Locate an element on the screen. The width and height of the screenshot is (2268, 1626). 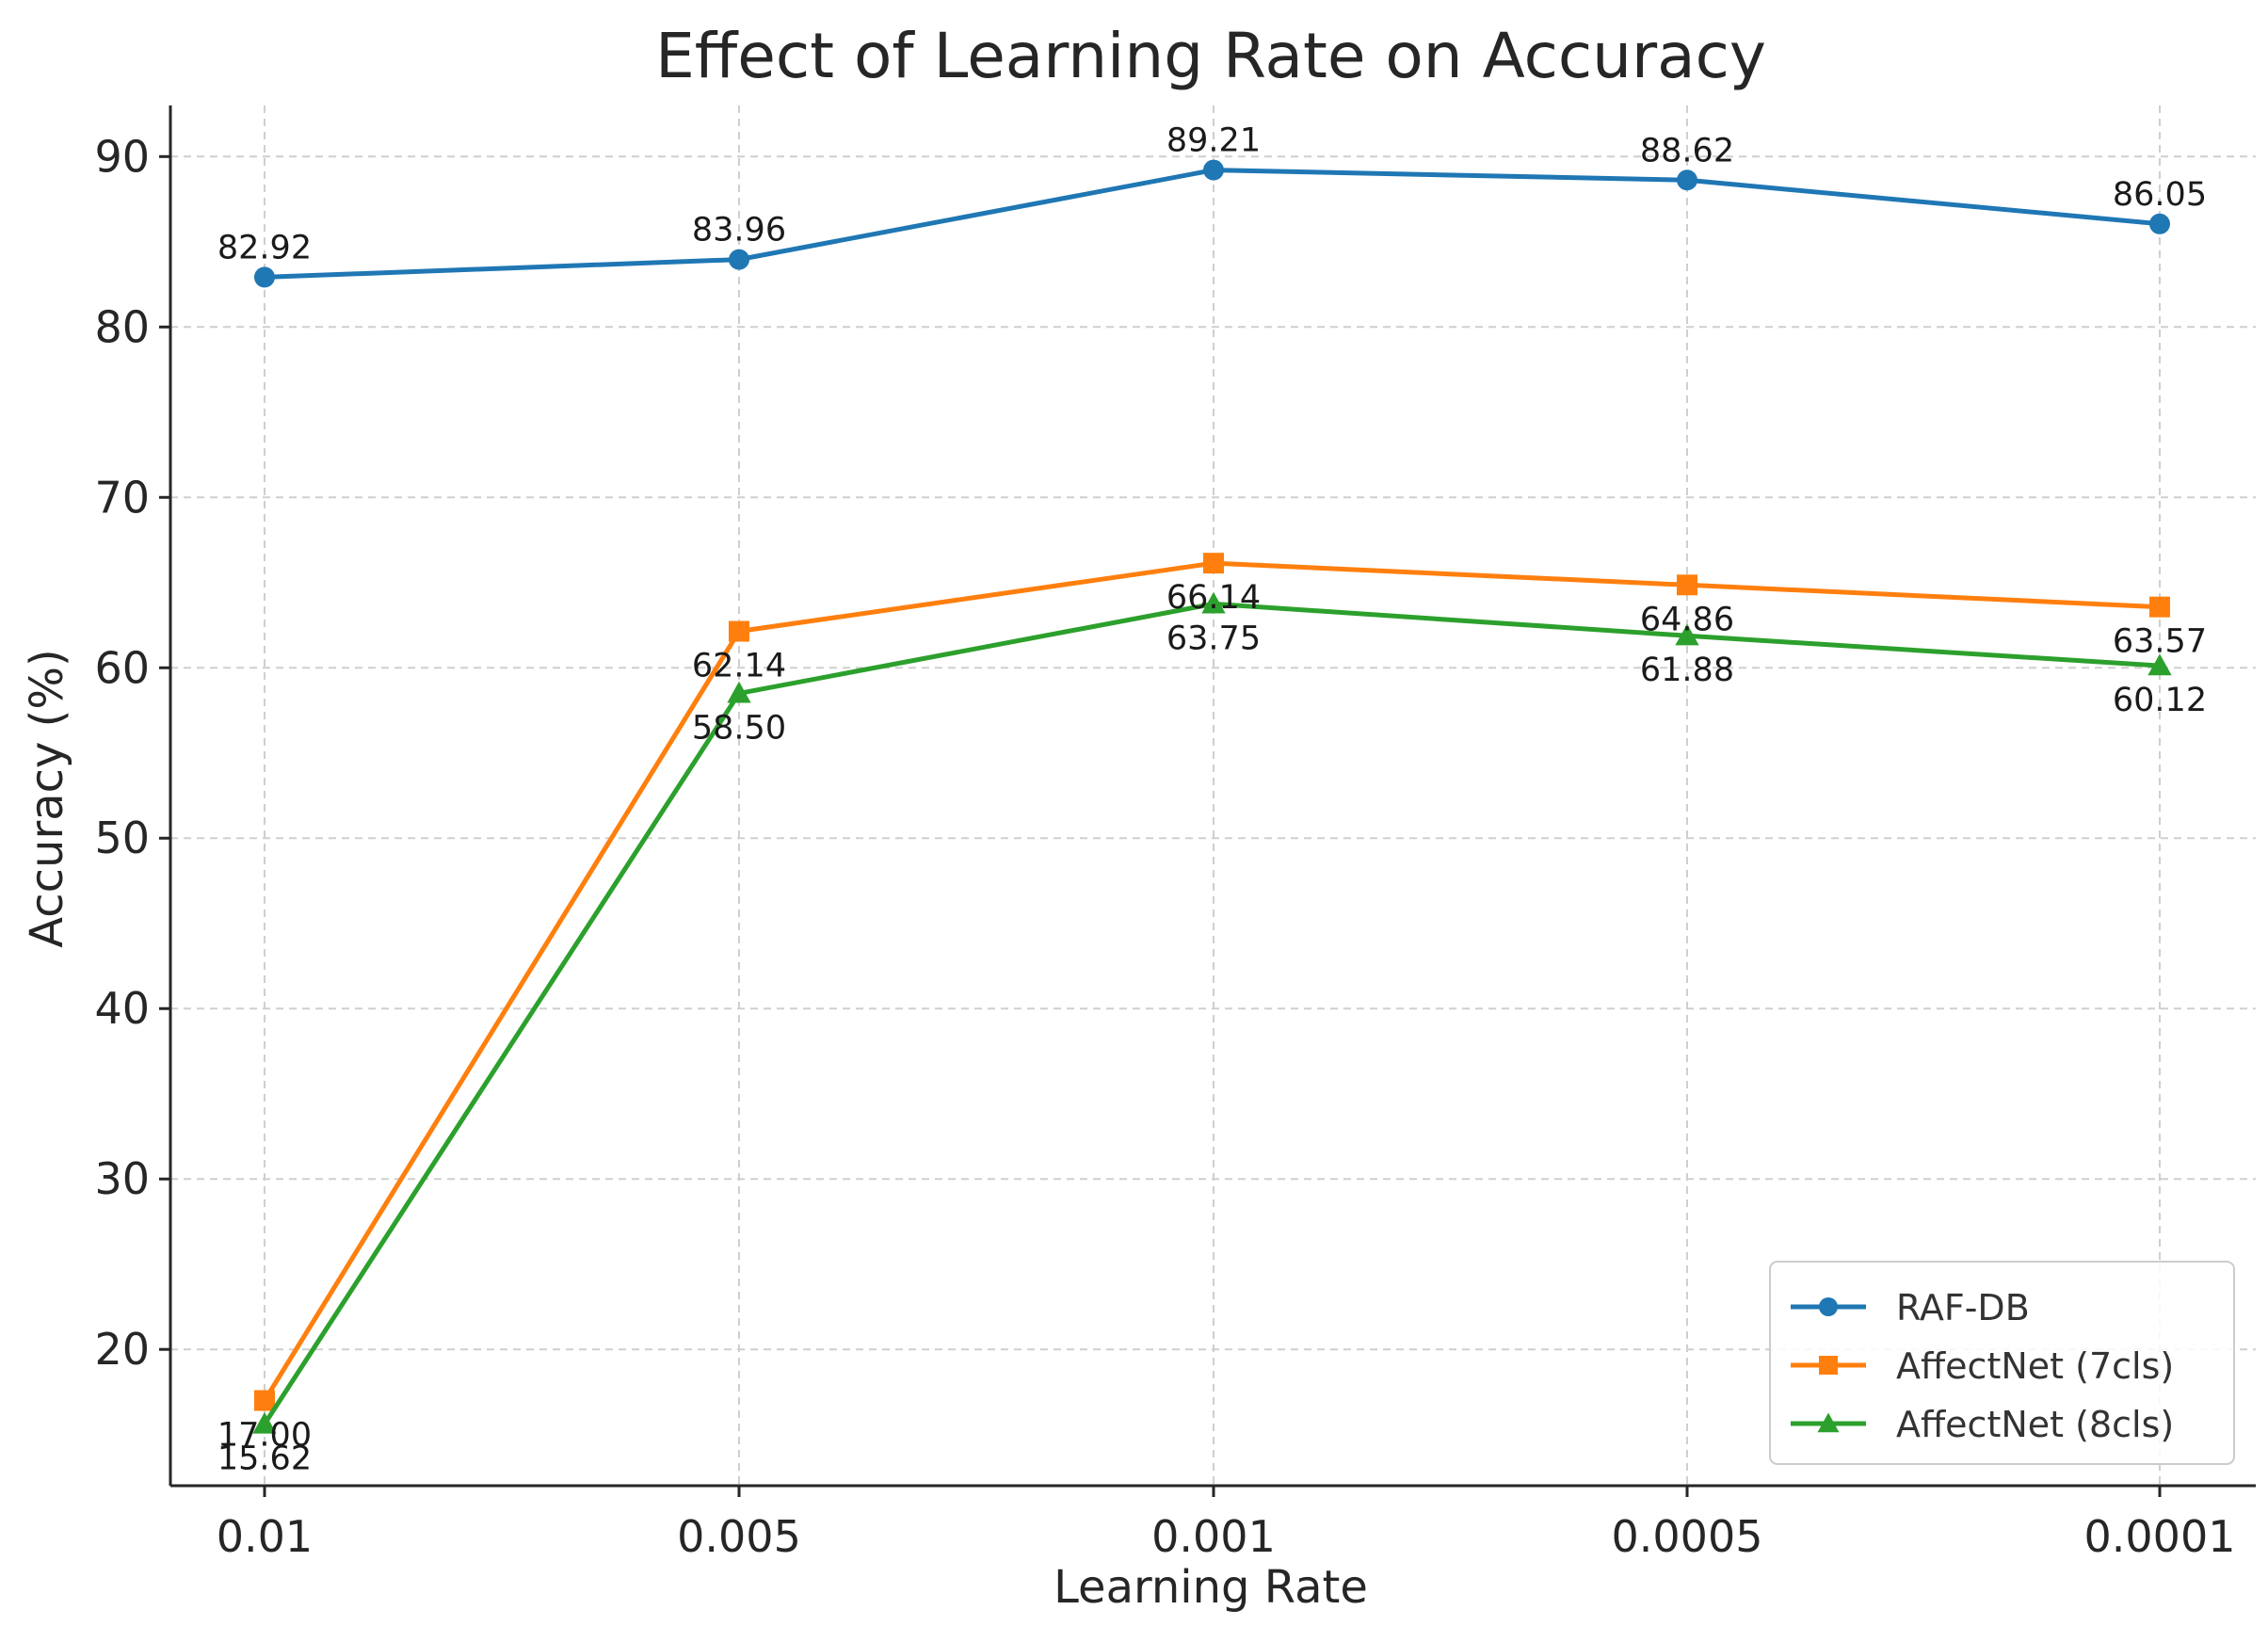
data-label: 62.14 is located at coordinates (739, 666).